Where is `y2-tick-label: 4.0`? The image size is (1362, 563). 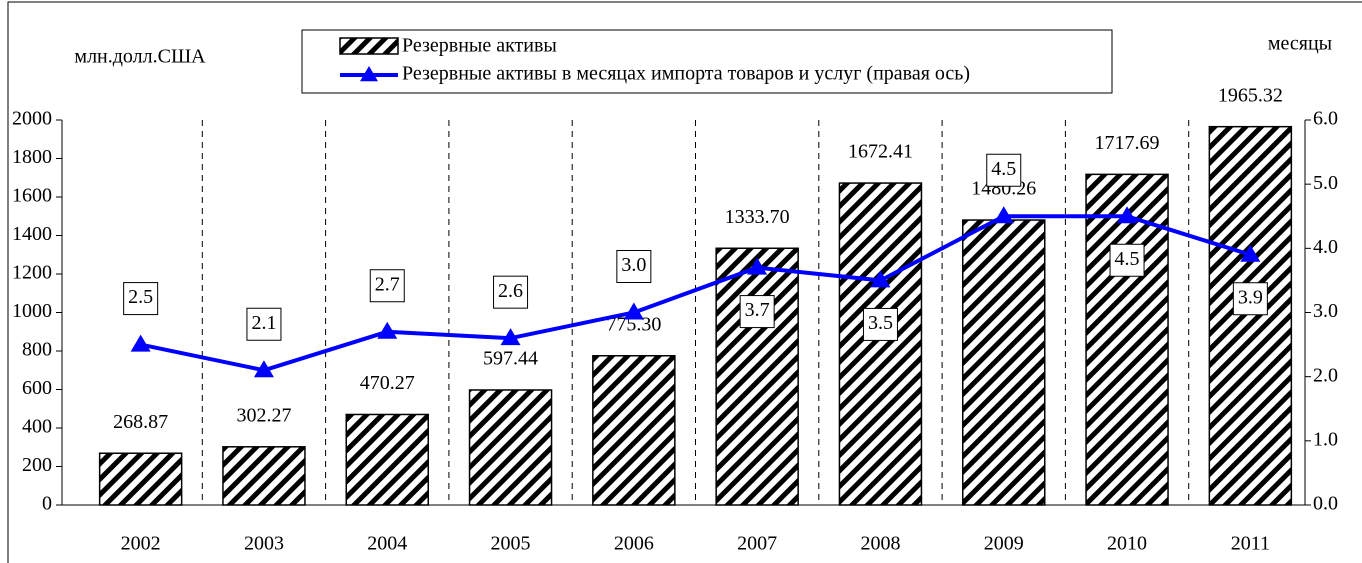
y2-tick-label: 4.0 is located at coordinates (1325, 247).